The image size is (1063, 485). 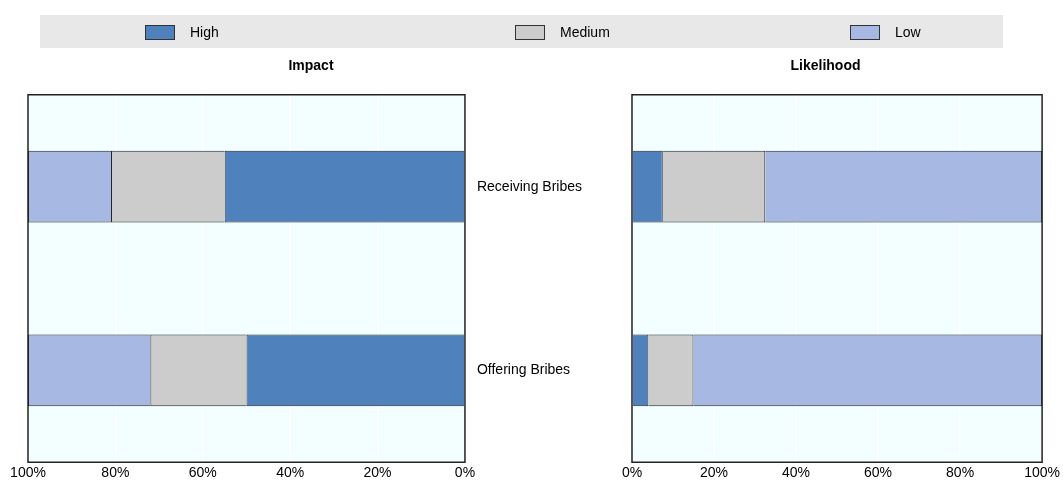 I want to click on y-tick-label: Offering Bribes, so click(x=523, y=369).